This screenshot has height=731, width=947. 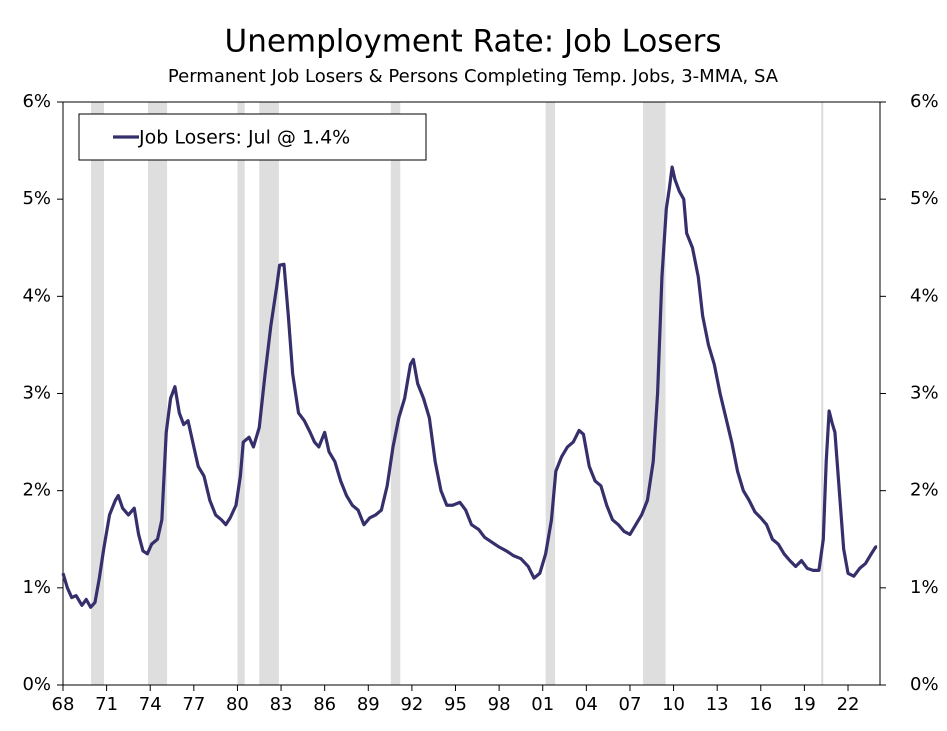 What do you see at coordinates (150, 704) in the screenshot?
I see `x-tick-label: 74` at bounding box center [150, 704].